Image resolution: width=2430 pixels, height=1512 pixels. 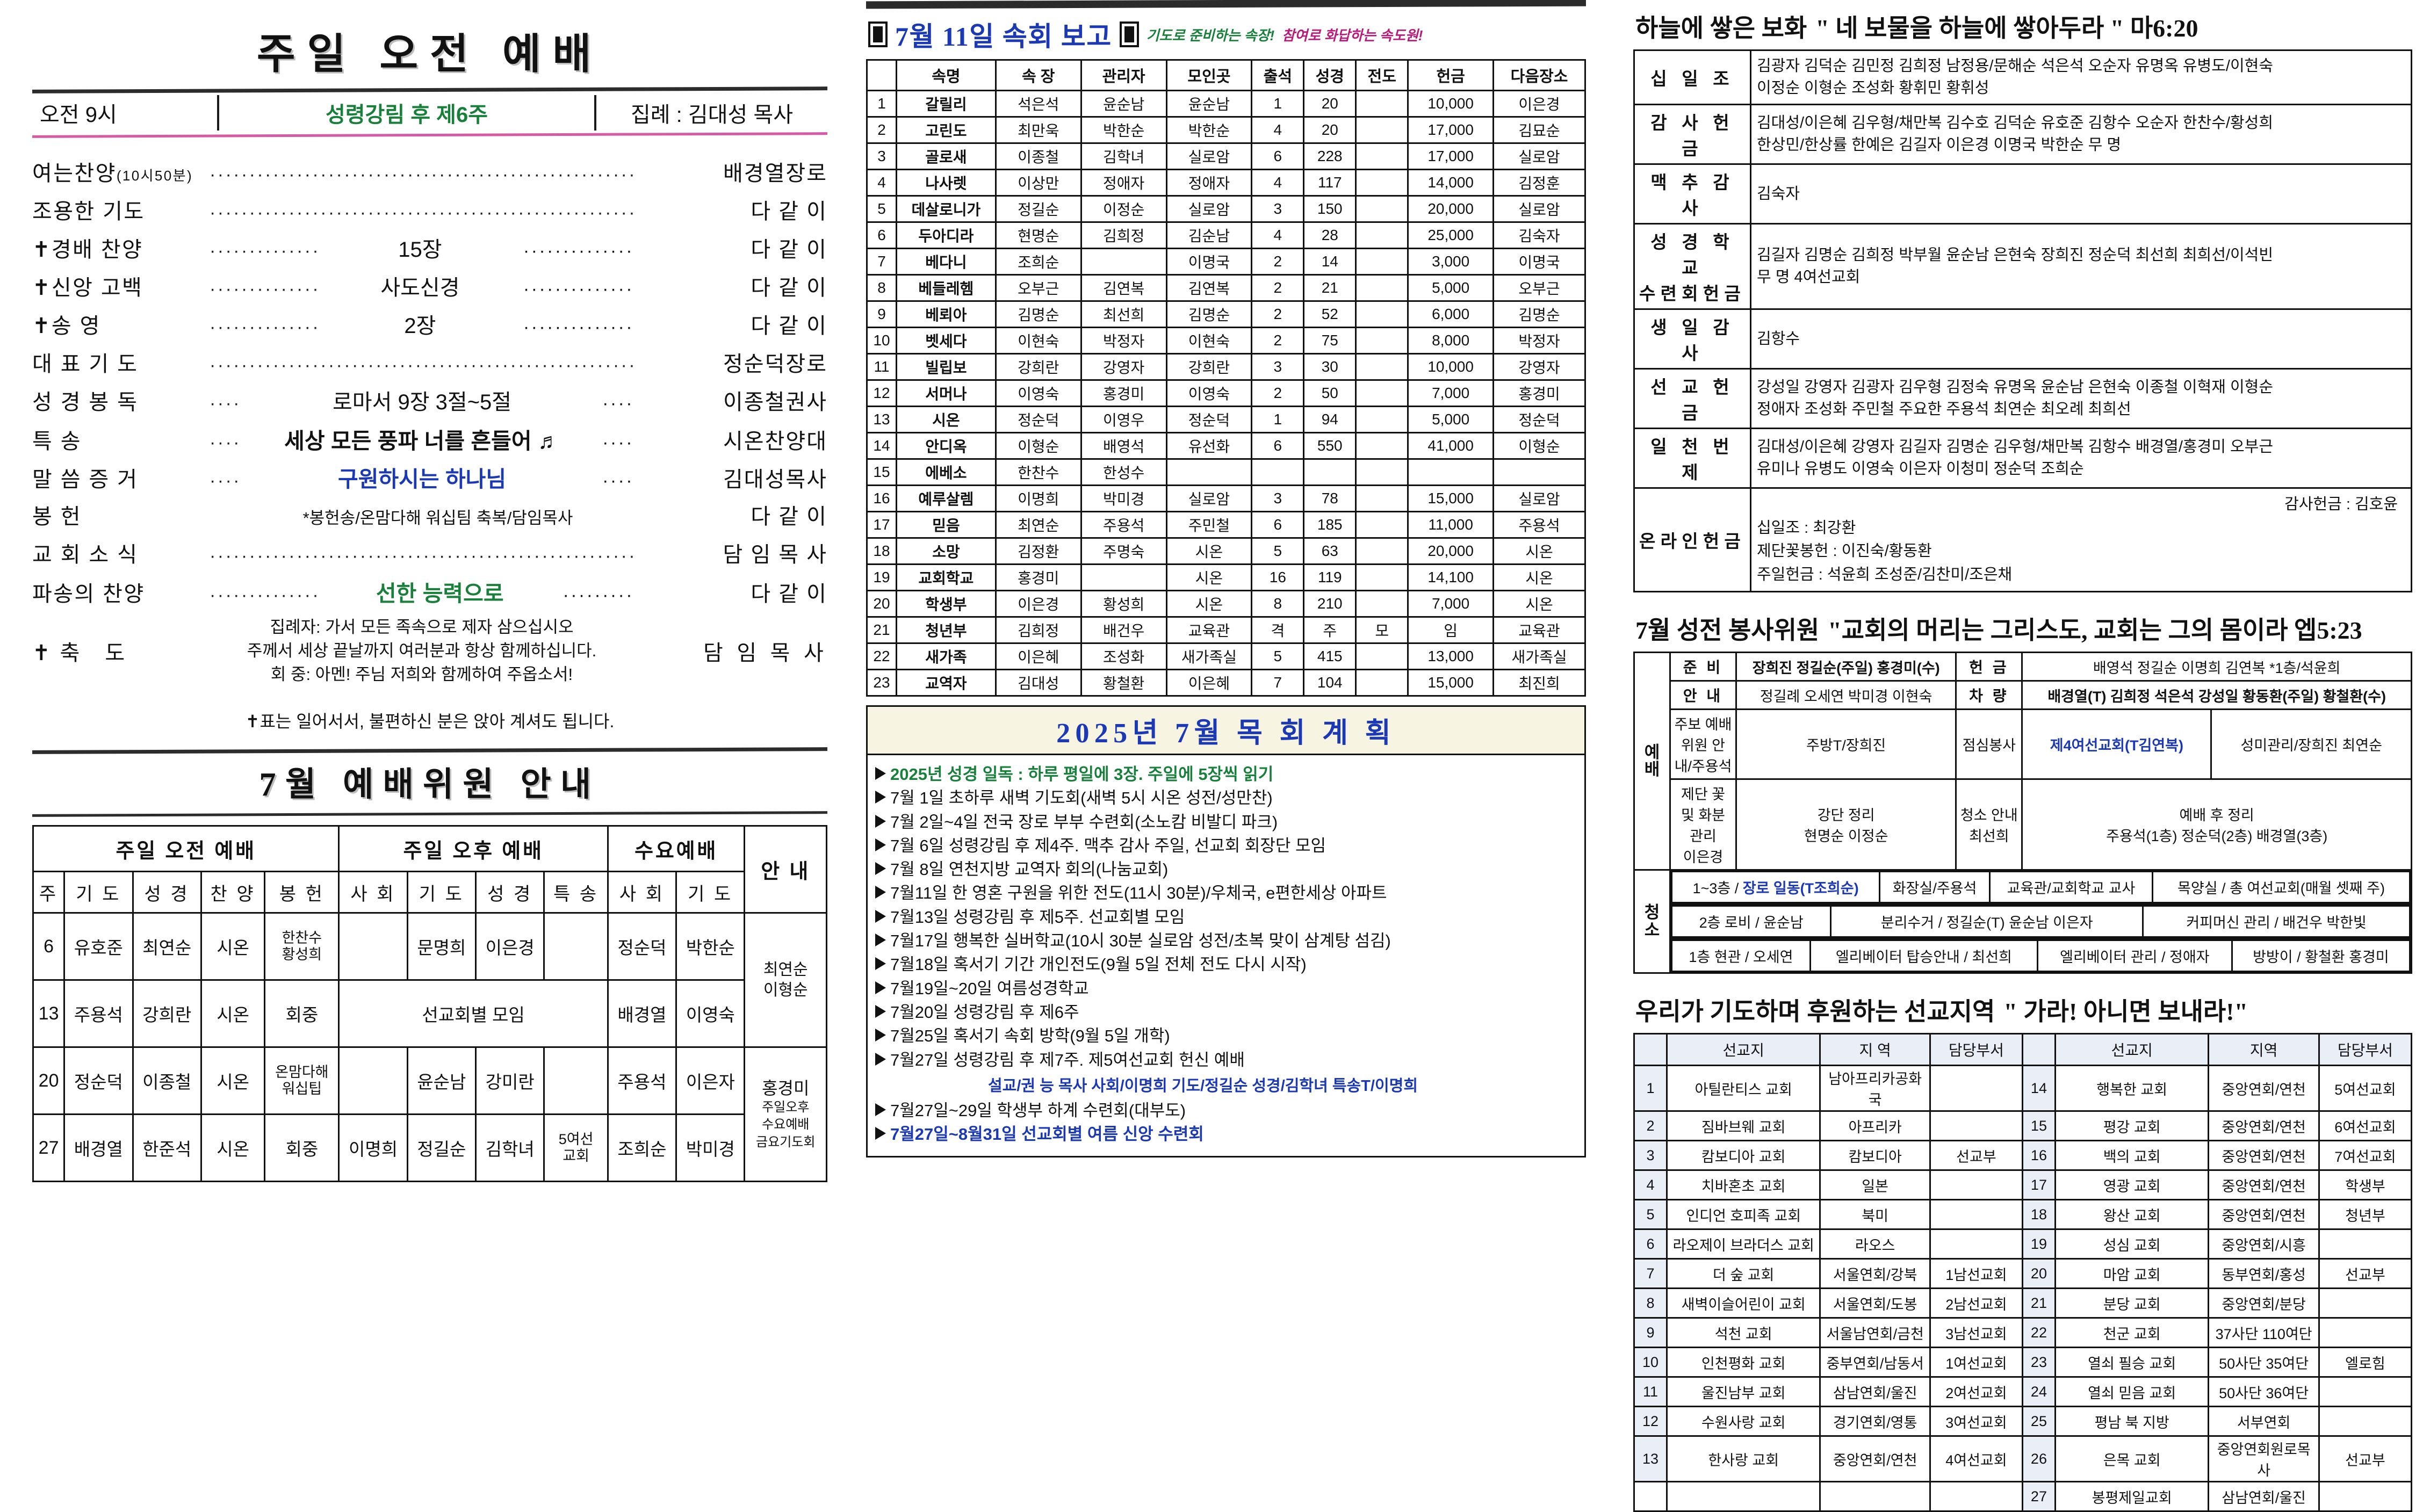 I want to click on cell-table-cell: 4, so click(x=881, y=183).